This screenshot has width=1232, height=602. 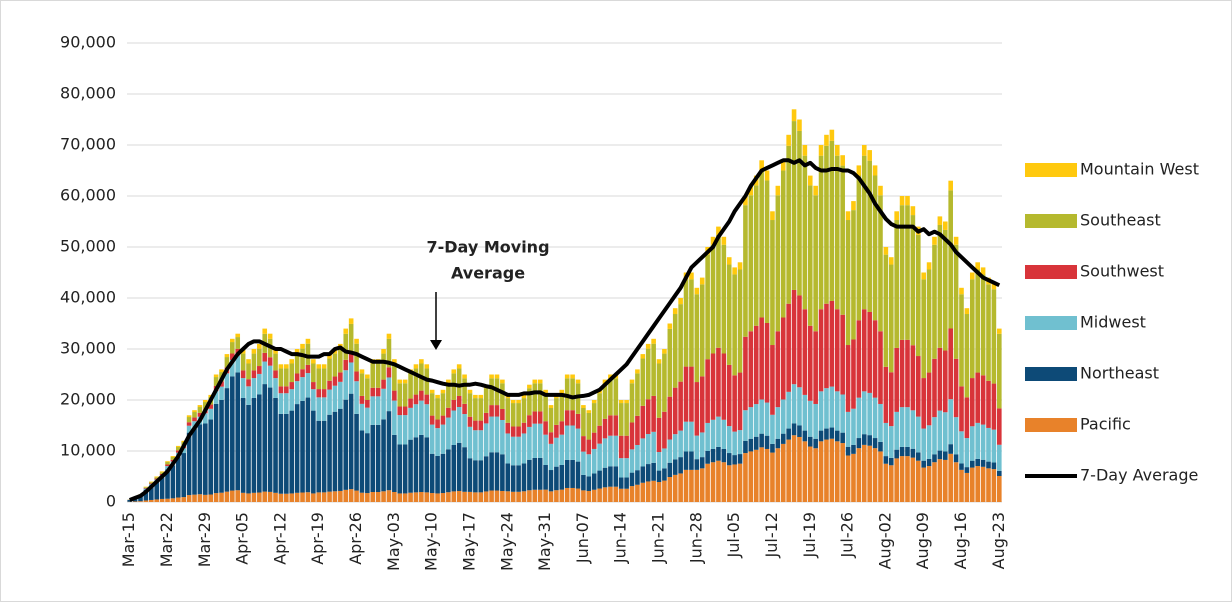 I want to click on y-tick-label: 90,000, so click(x=88, y=42).